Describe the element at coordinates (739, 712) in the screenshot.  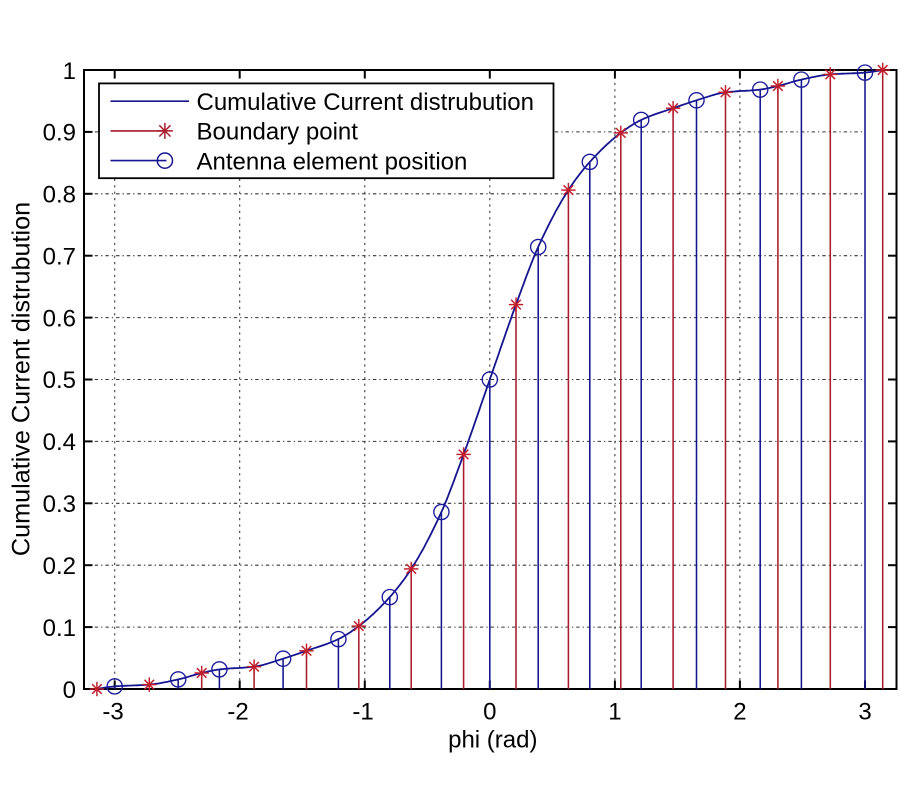
I see `svg-text: 2` at that location.